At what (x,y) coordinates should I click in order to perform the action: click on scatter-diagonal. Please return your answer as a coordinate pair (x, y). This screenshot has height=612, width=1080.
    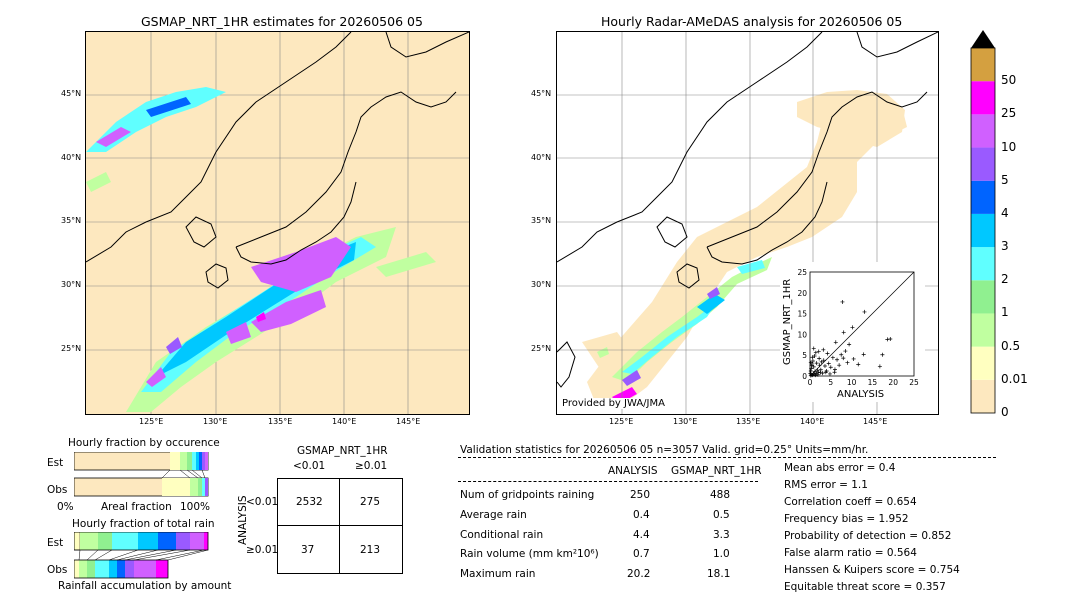
    Looking at the image, I should click on (862, 324).